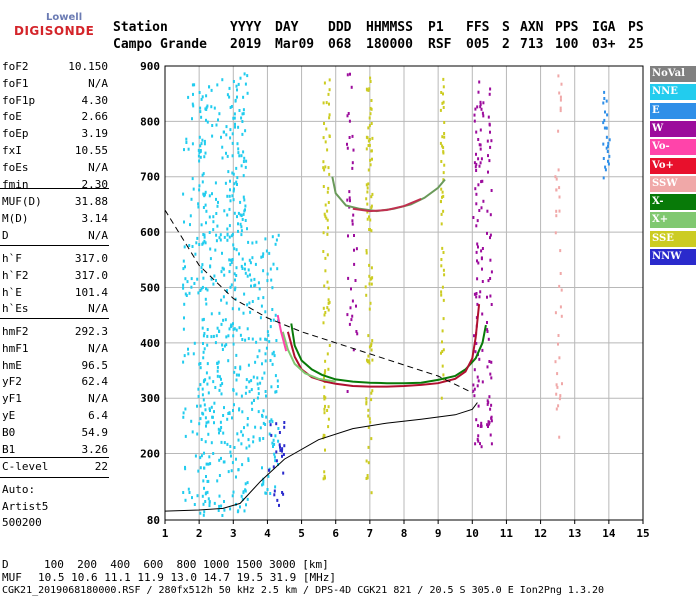  I want to click on param-row: yF2 62.4, so click(55, 383).